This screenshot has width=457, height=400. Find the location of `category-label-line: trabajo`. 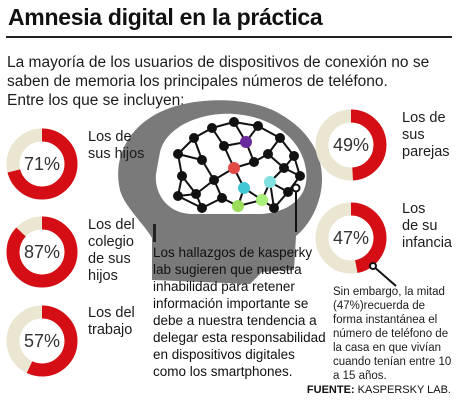

category-label-line: trabajo is located at coordinates (110, 330).